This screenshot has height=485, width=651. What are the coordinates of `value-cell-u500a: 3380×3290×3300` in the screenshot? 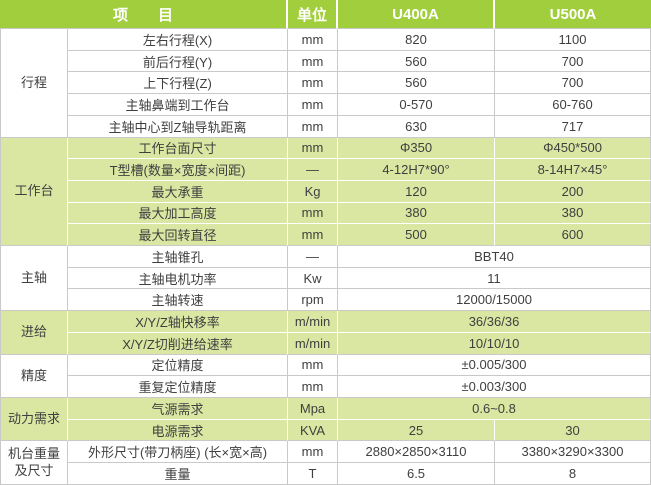 It's located at (573, 452).